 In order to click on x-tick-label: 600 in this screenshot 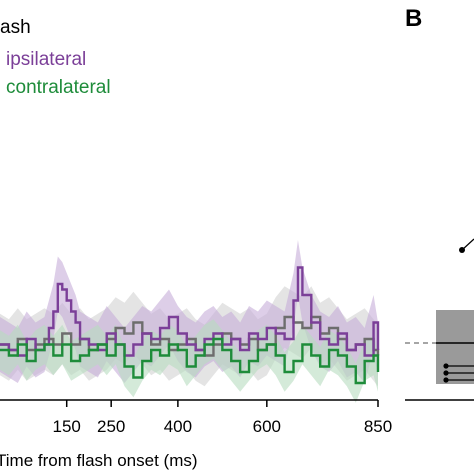, I will do `click(267, 426)`.